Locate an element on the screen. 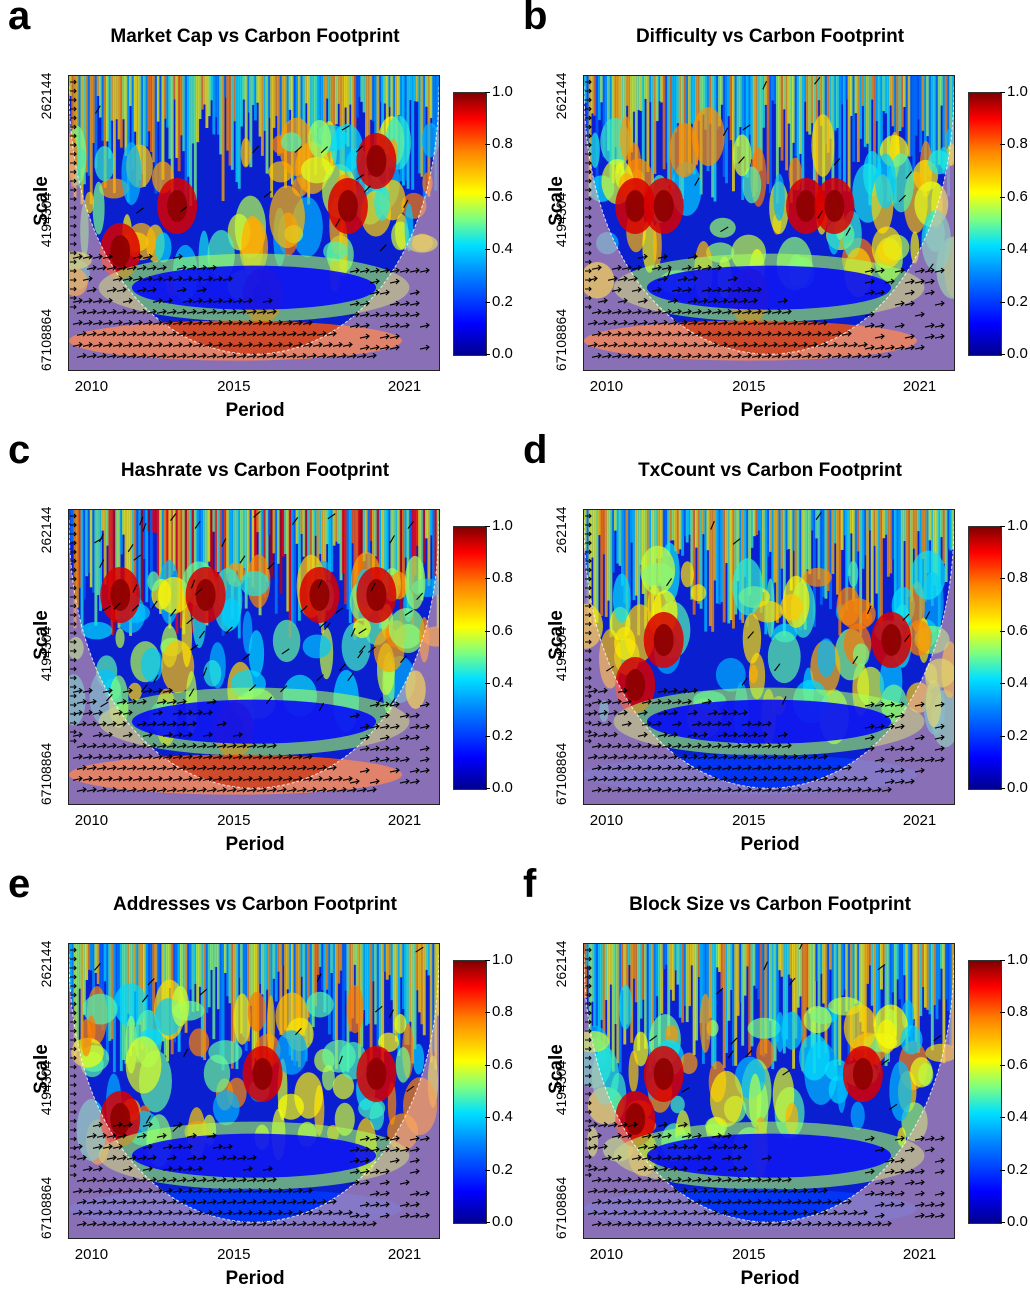  panel-letter: e is located at coordinates (19, 884).